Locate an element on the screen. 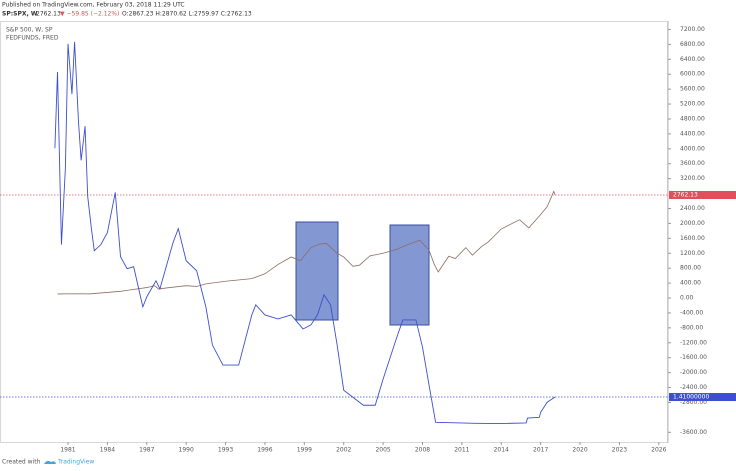 This screenshot has width=736, height=471. change: ▼ −59.85 (−2.12%) is located at coordinates (89, 14).